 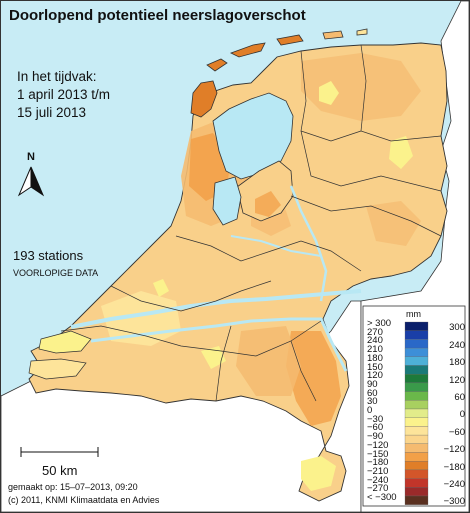 I want to click on legend-left-label: −150, so click(x=378, y=454).